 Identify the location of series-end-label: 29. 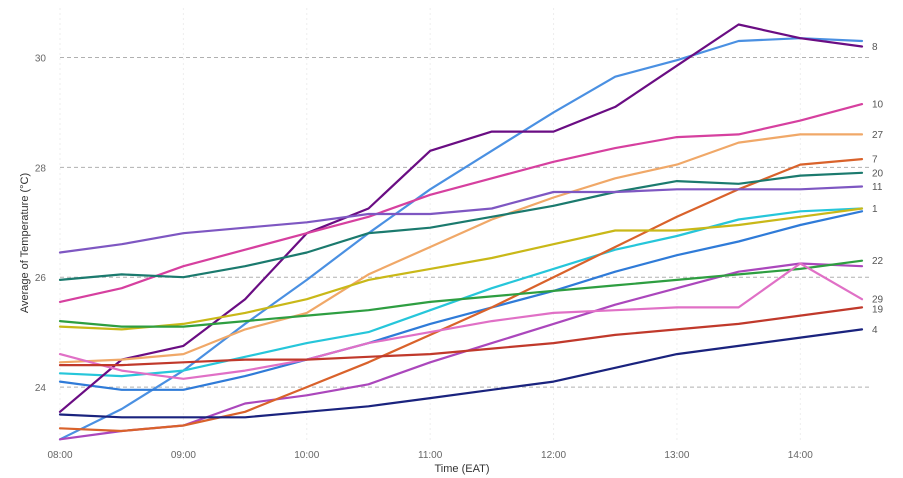
(878, 300).